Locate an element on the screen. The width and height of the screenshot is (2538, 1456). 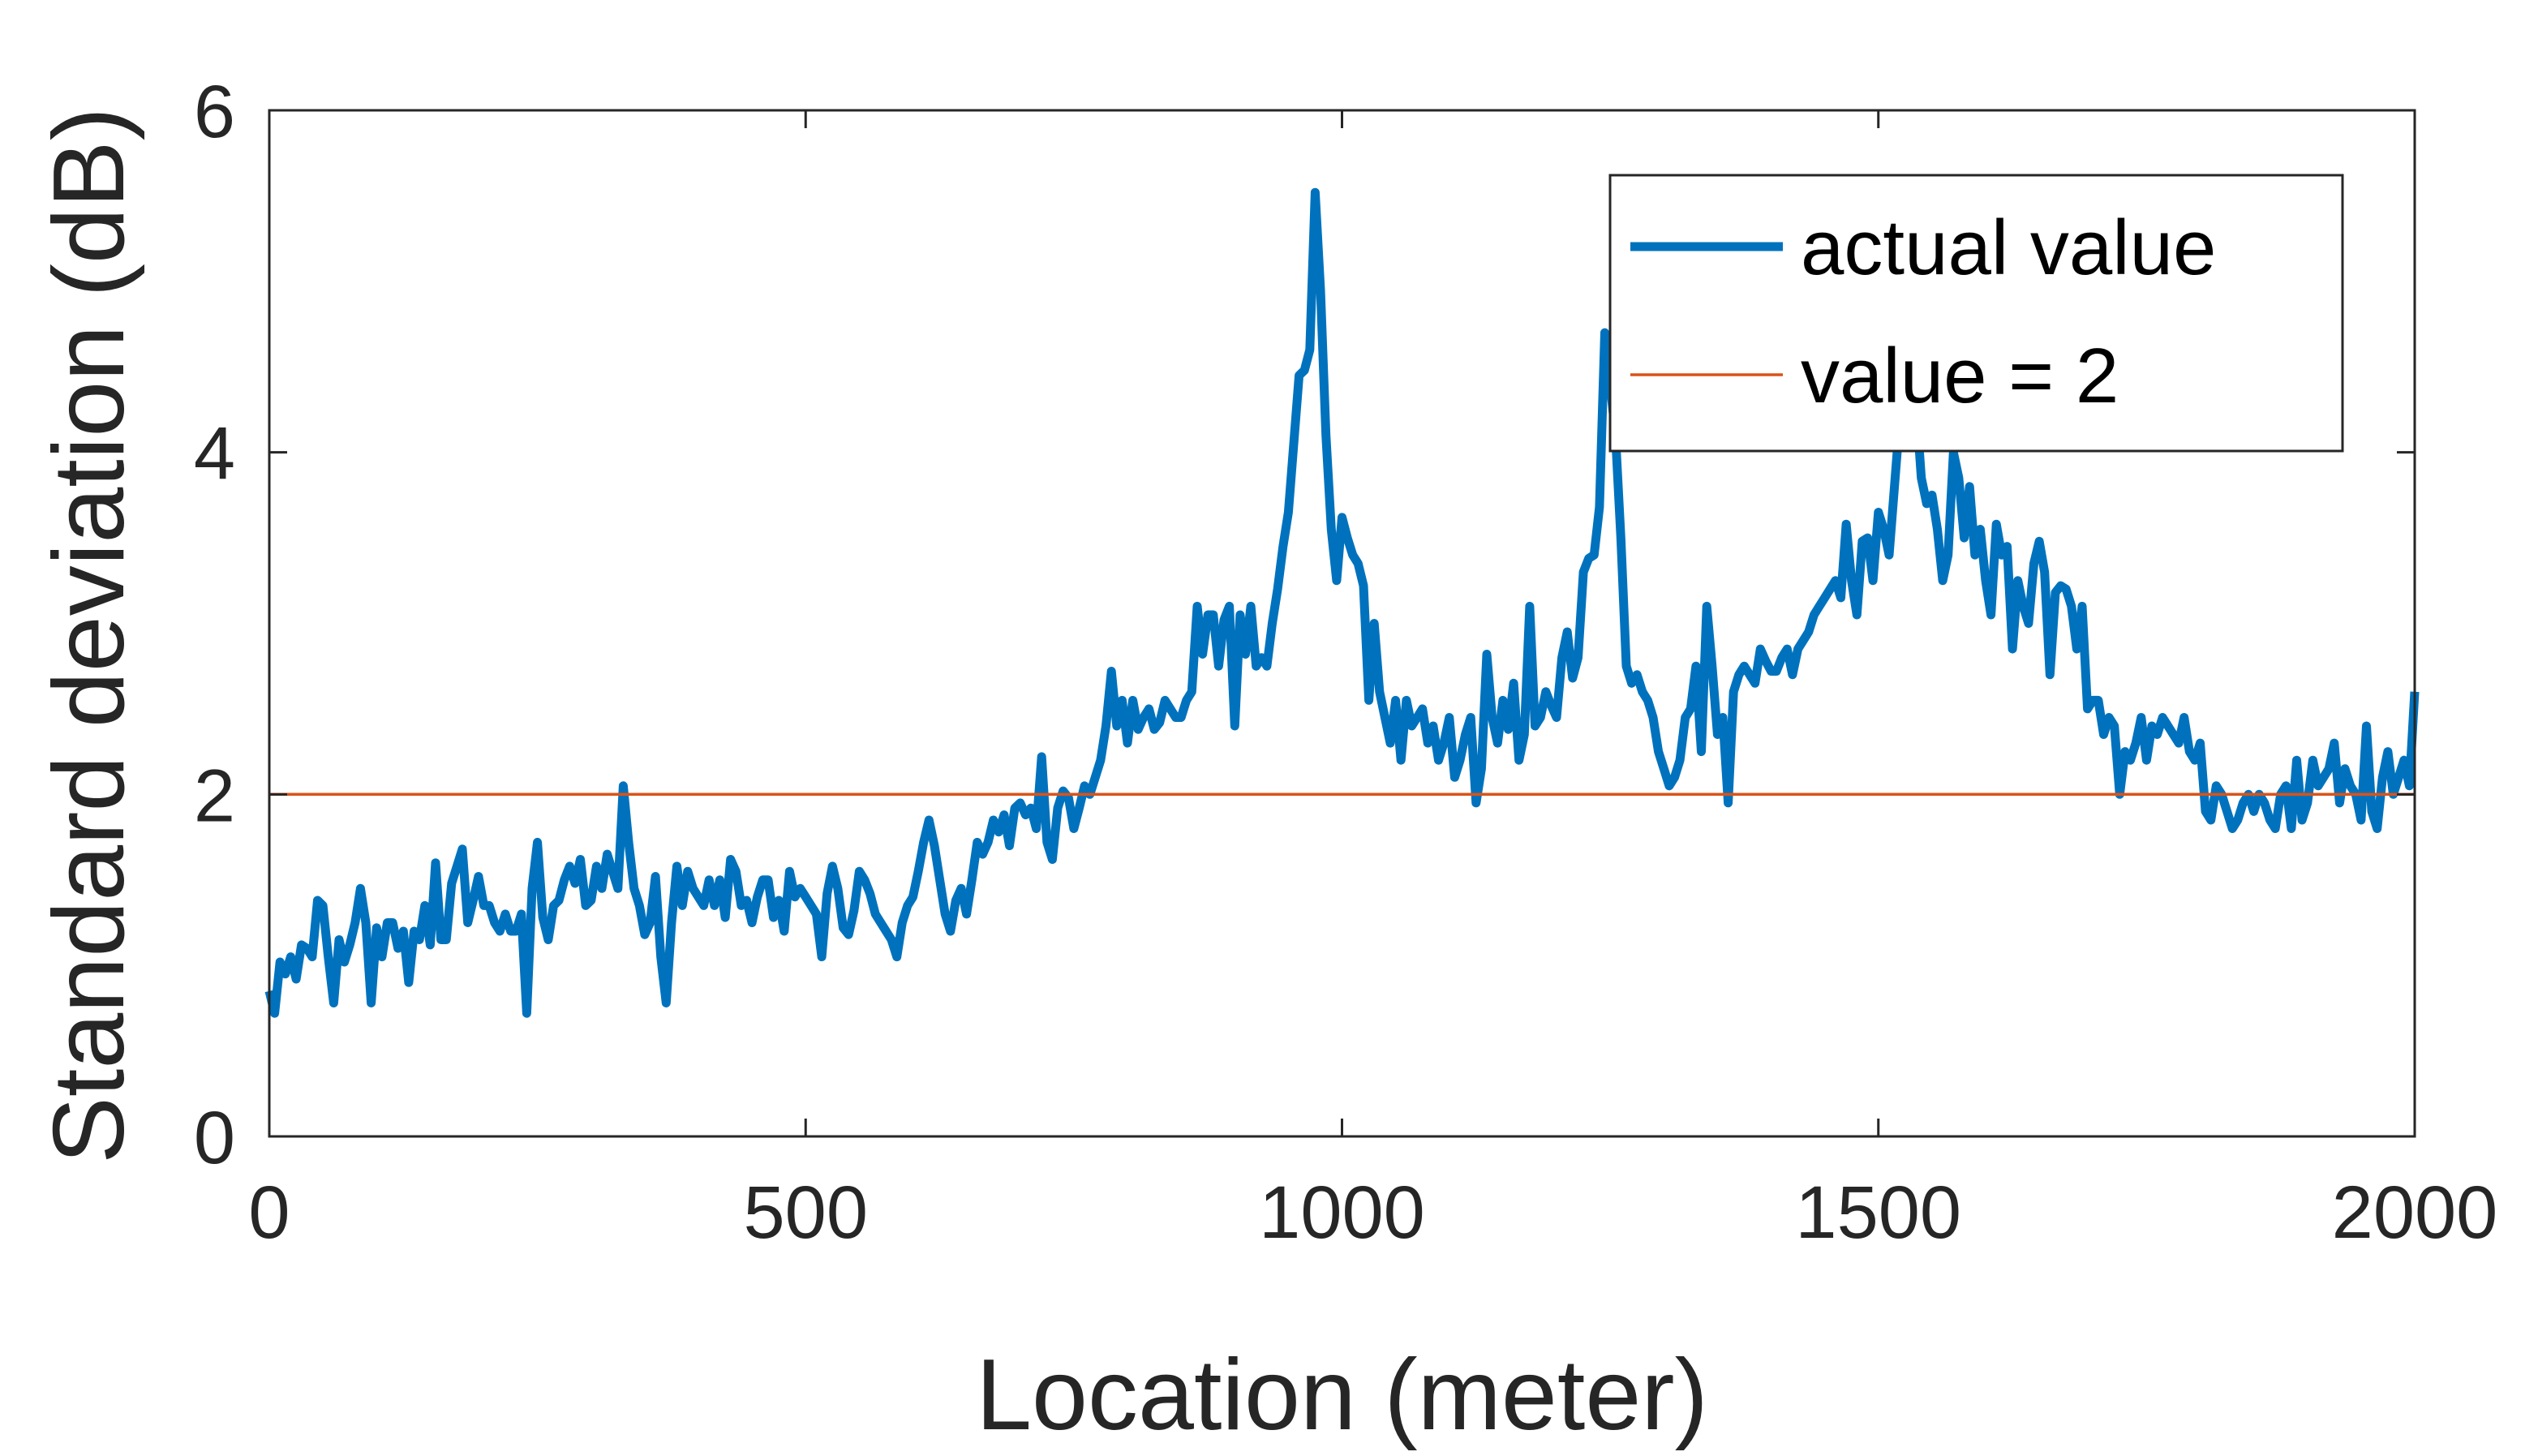
y-tick-label: 6 is located at coordinates (214, 112).